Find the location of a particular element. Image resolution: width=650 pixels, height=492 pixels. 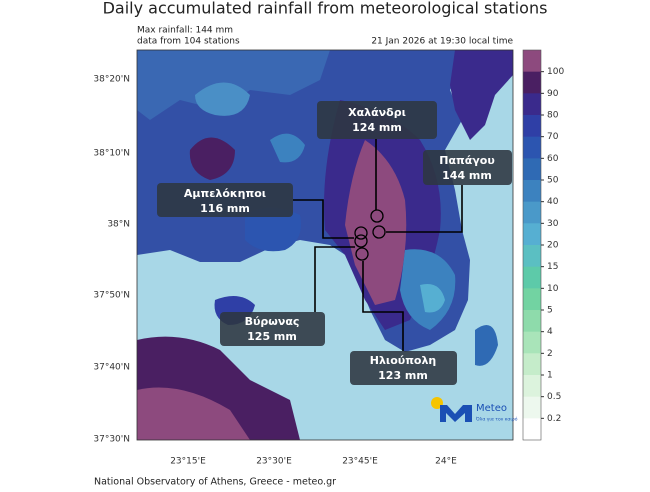

colorbar: 100 90 80 70 60 50 40 30 20 15 10 5 4 2 1 0.5 0.2 is located at coordinates (543, 245).